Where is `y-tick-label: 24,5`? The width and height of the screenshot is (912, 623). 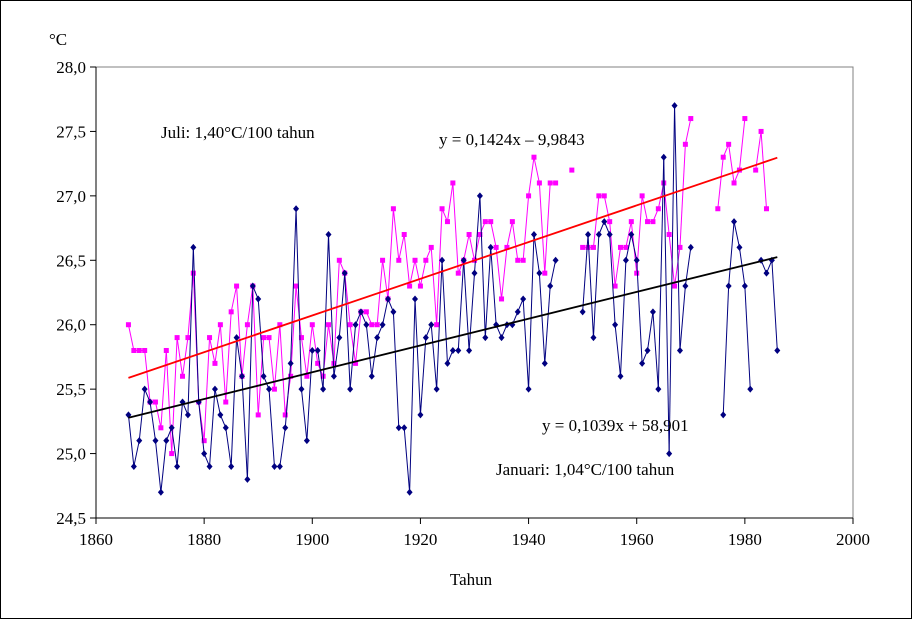
y-tick-label: 24,5 is located at coordinates (71, 518).